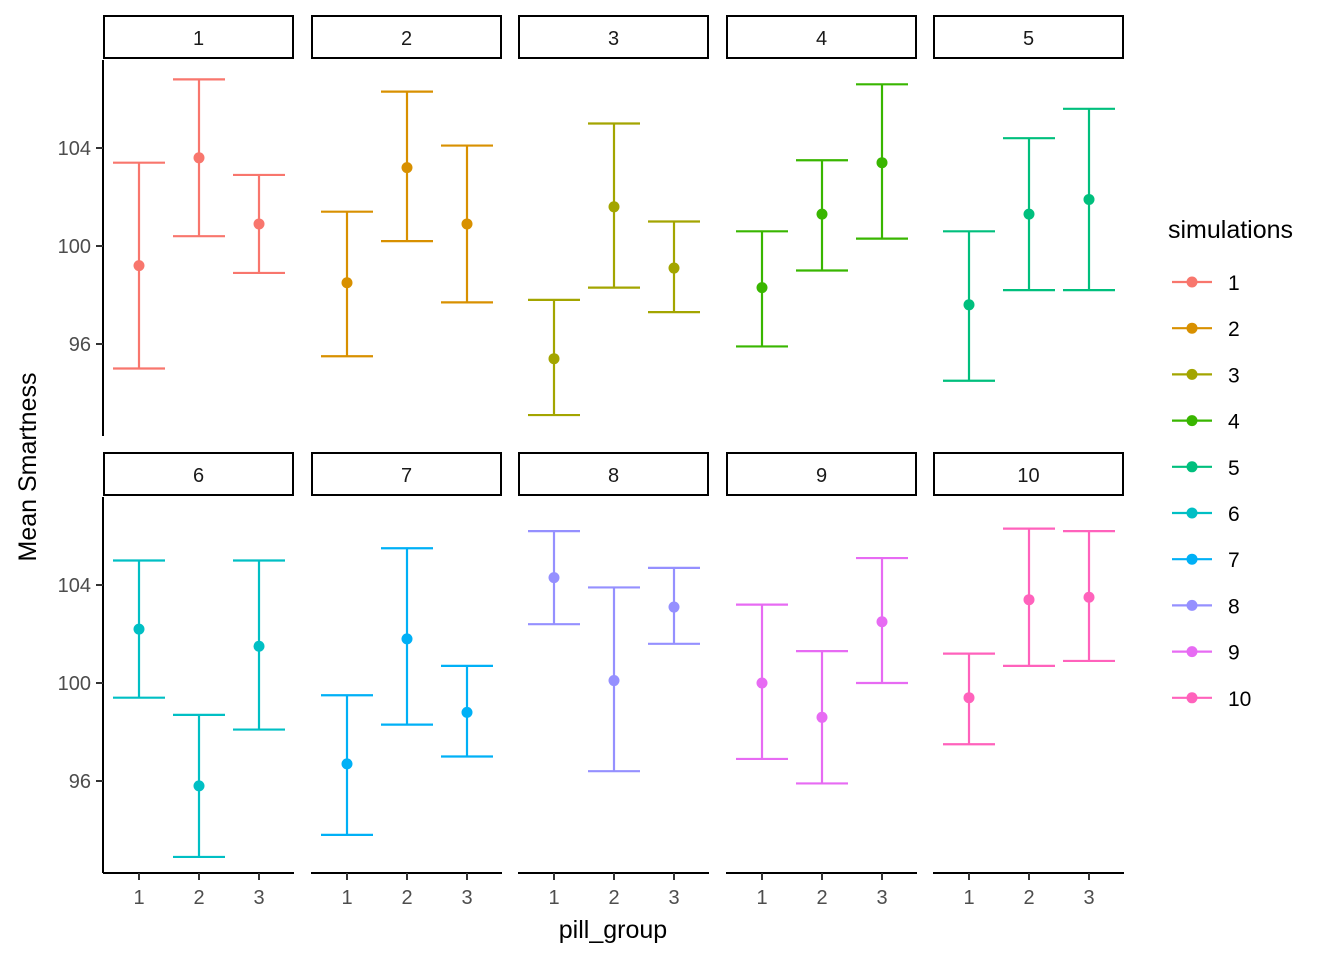 The width and height of the screenshot is (1344, 960). What do you see at coordinates (821, 181) in the screenshot?
I see `facet-panel-4: 4` at bounding box center [821, 181].